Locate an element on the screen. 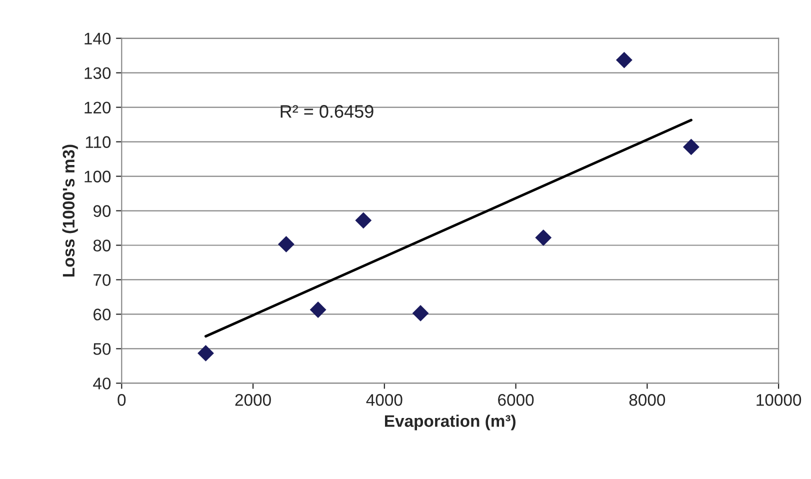 This screenshot has width=811, height=479. y-tick-label: 60 is located at coordinates (102, 314).